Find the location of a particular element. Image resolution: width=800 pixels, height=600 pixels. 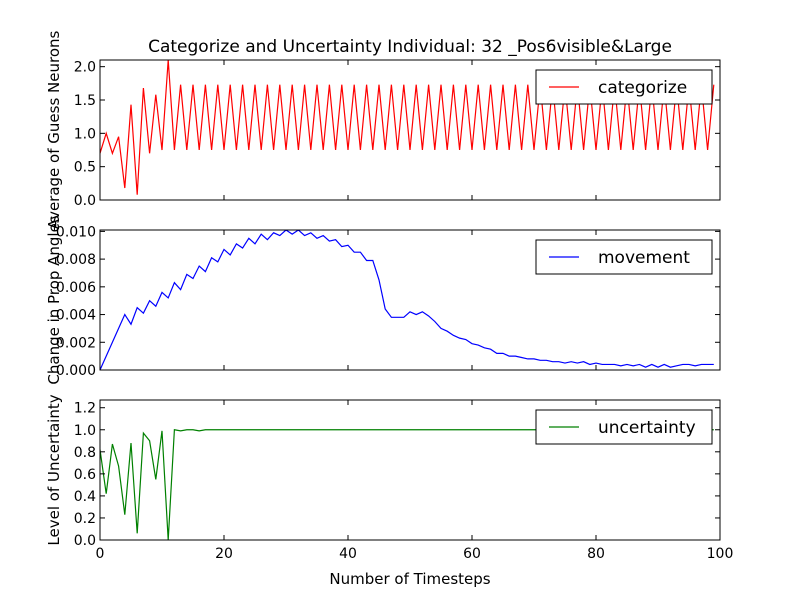

legend-label: categorize is located at coordinates (642, 88).